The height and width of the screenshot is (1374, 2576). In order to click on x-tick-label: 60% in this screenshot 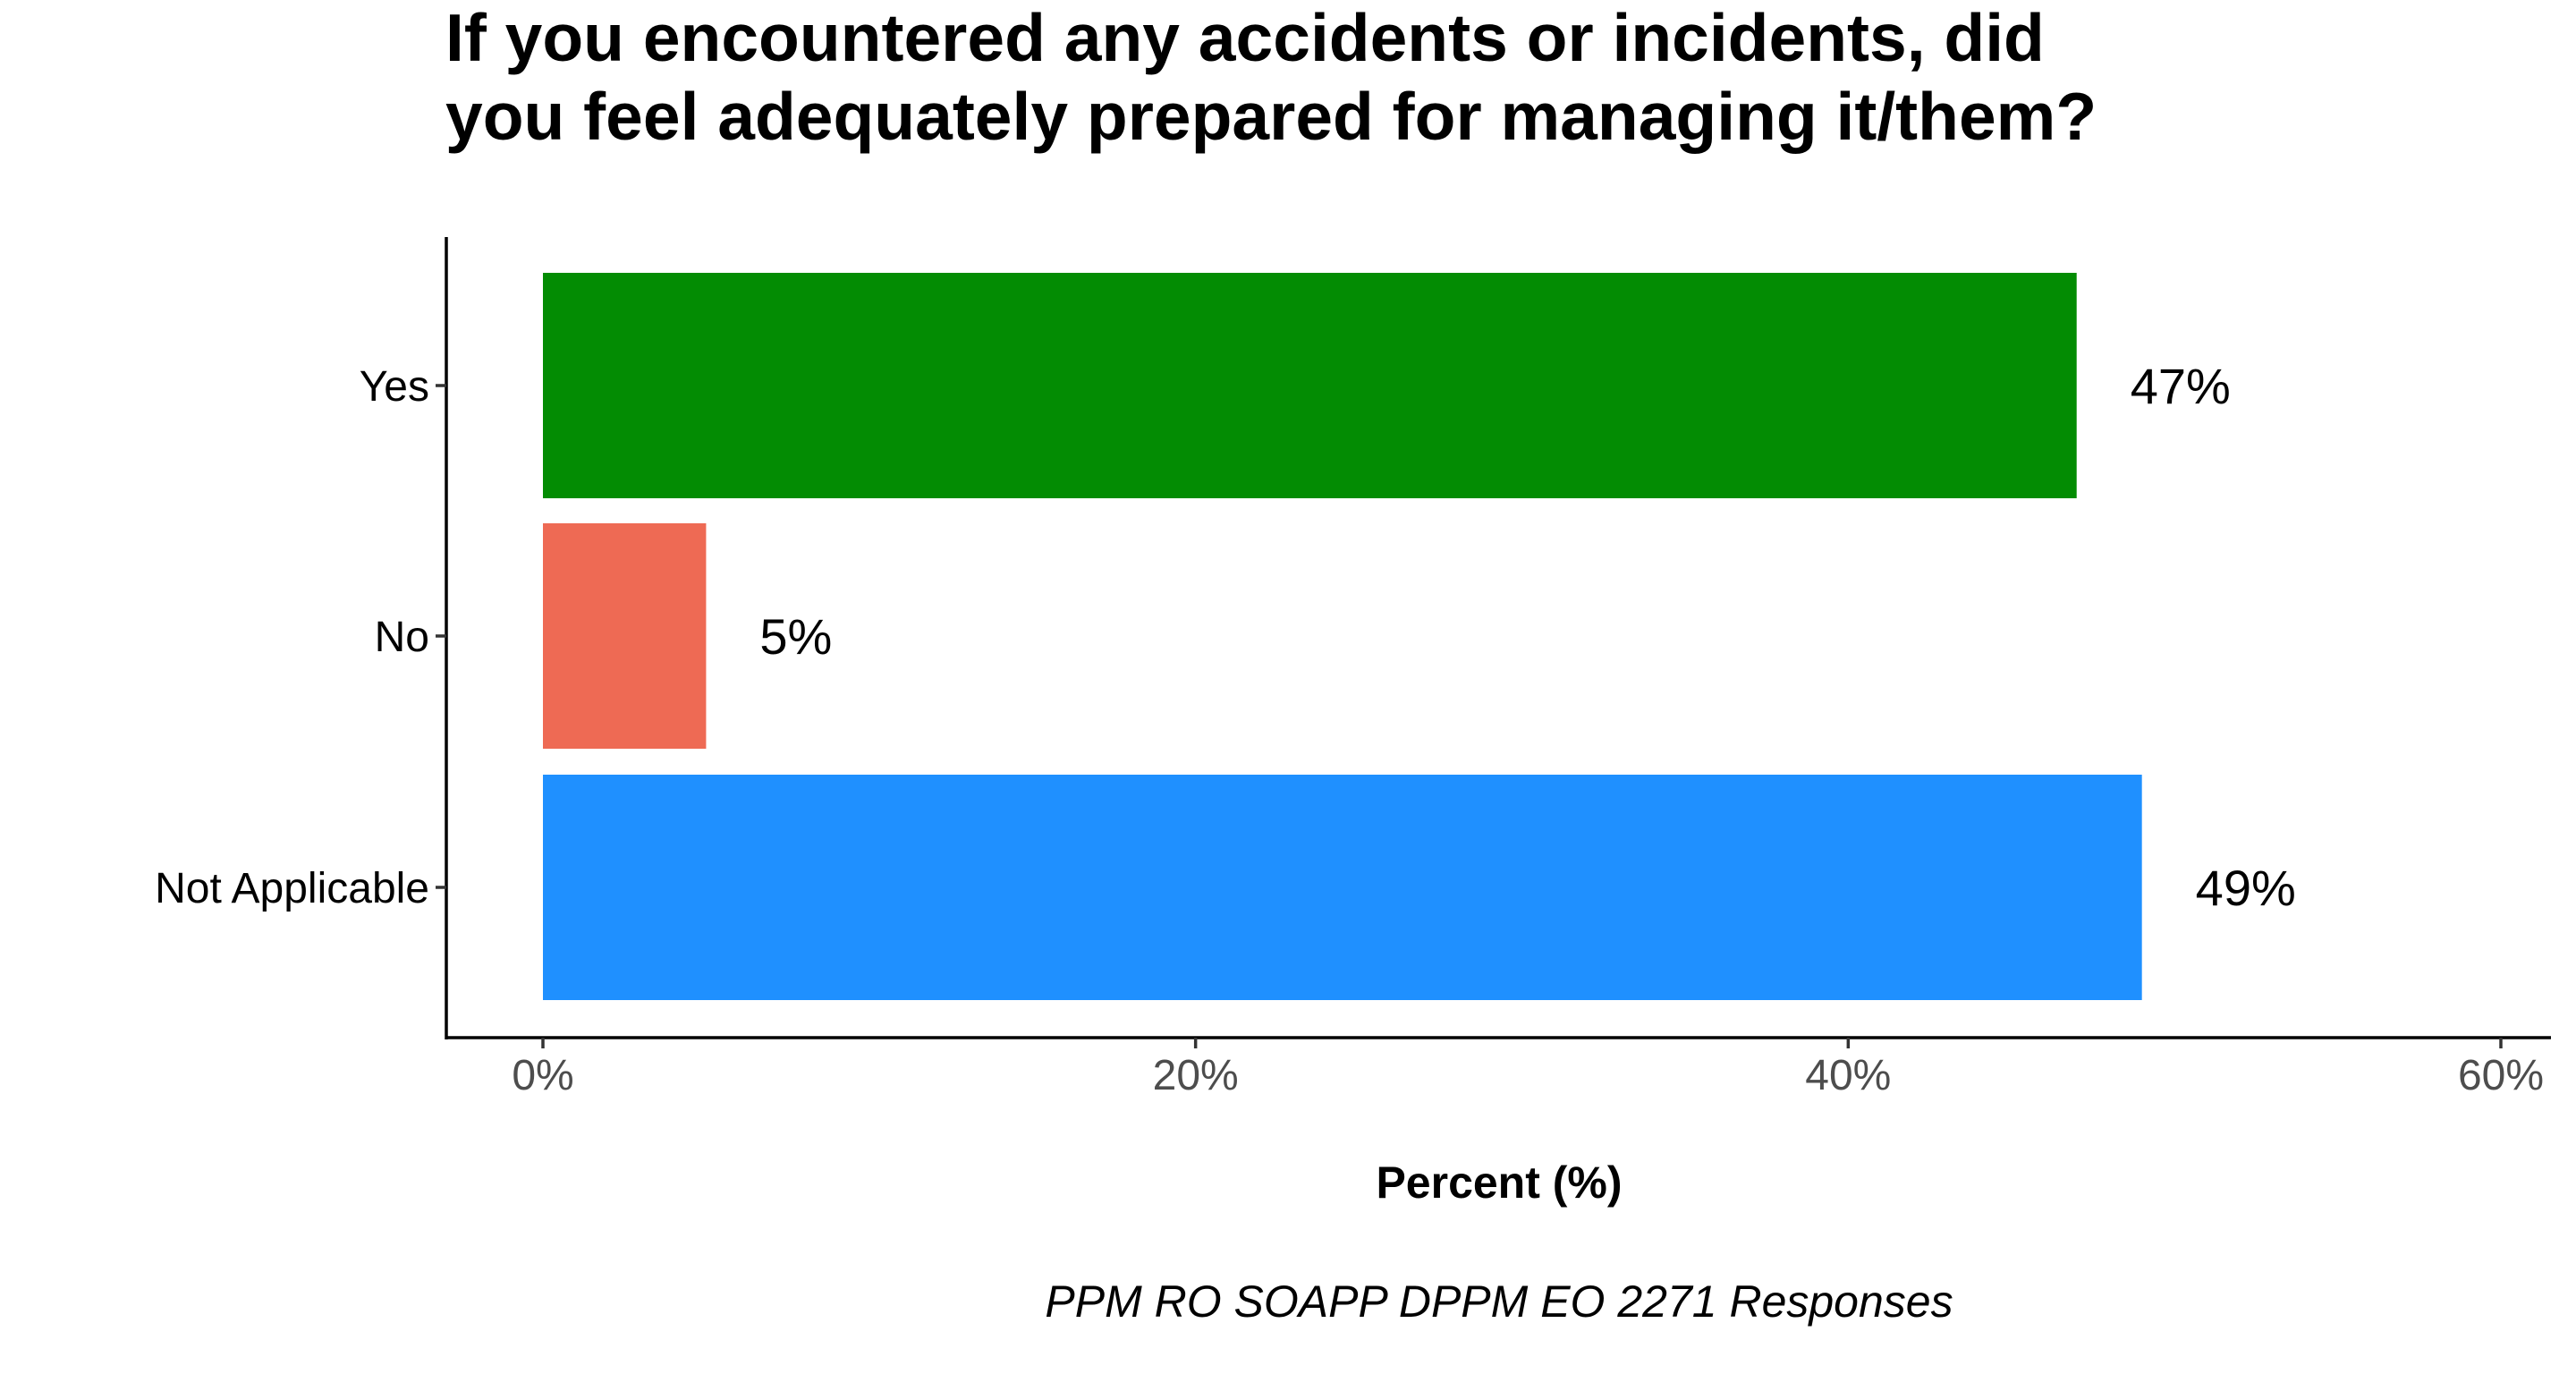, I will do `click(2501, 1075)`.